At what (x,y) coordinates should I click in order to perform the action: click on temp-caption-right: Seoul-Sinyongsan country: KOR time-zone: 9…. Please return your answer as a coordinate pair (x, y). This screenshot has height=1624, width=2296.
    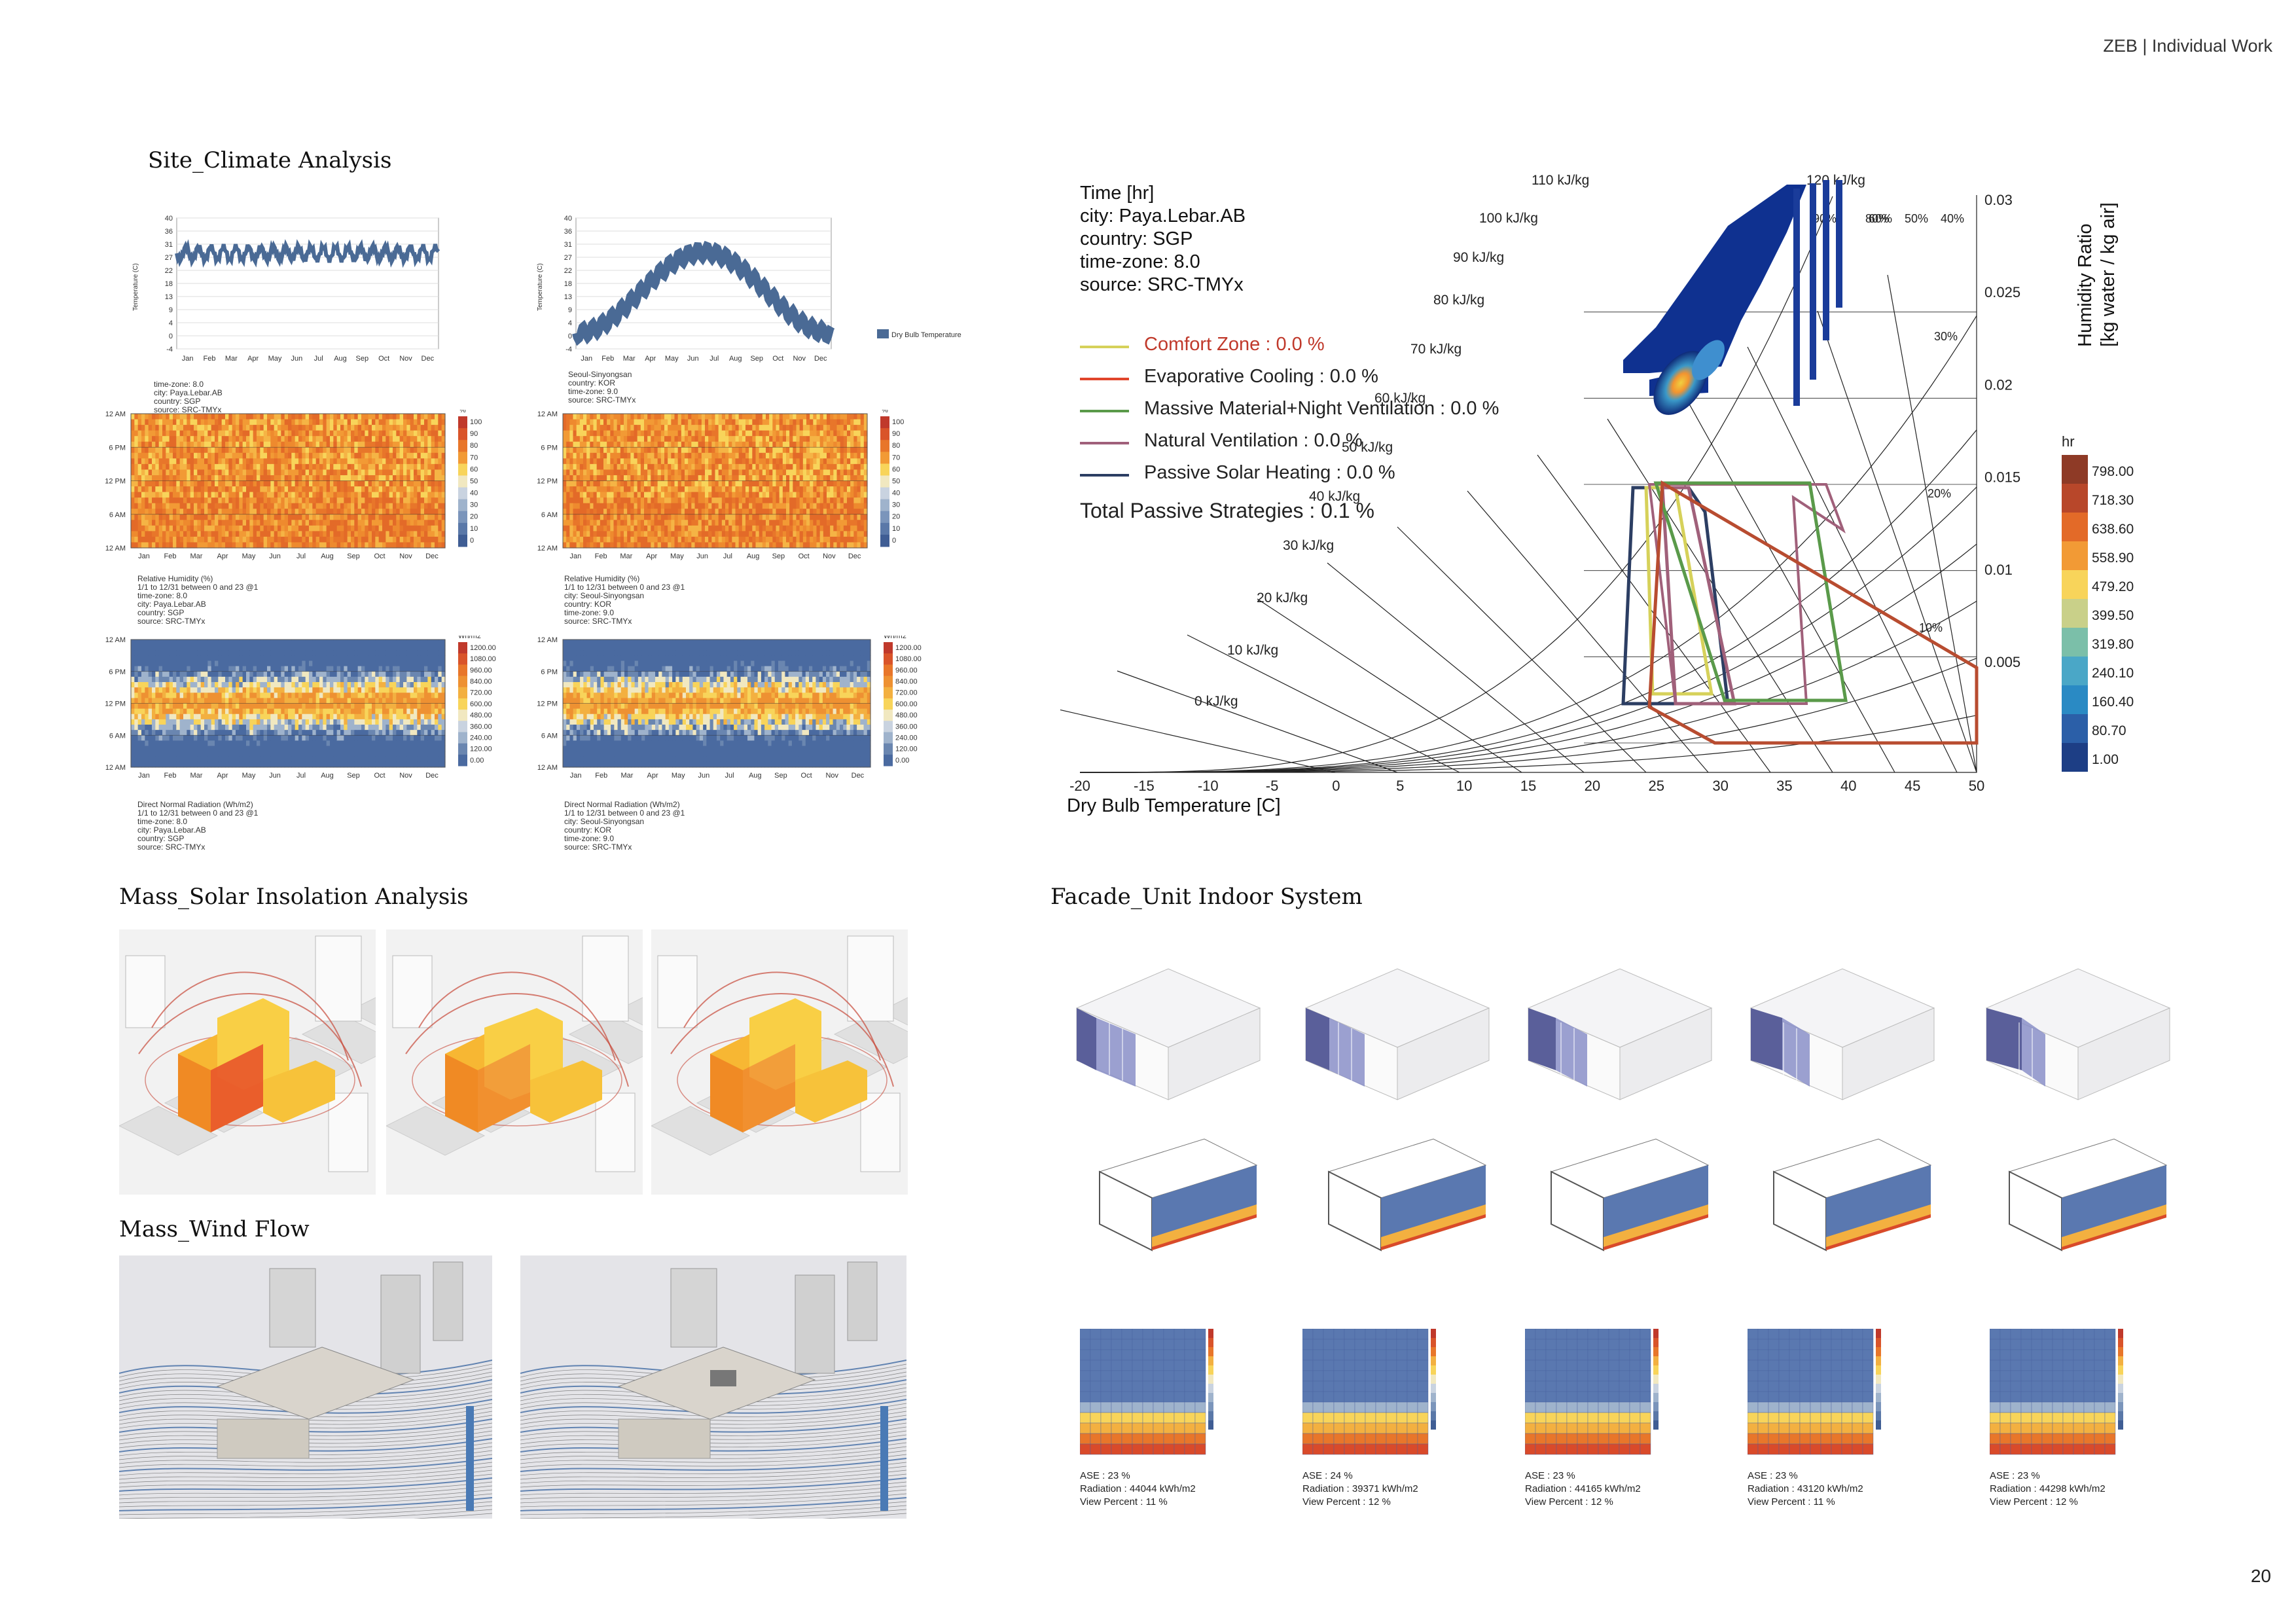
    Looking at the image, I should click on (602, 387).